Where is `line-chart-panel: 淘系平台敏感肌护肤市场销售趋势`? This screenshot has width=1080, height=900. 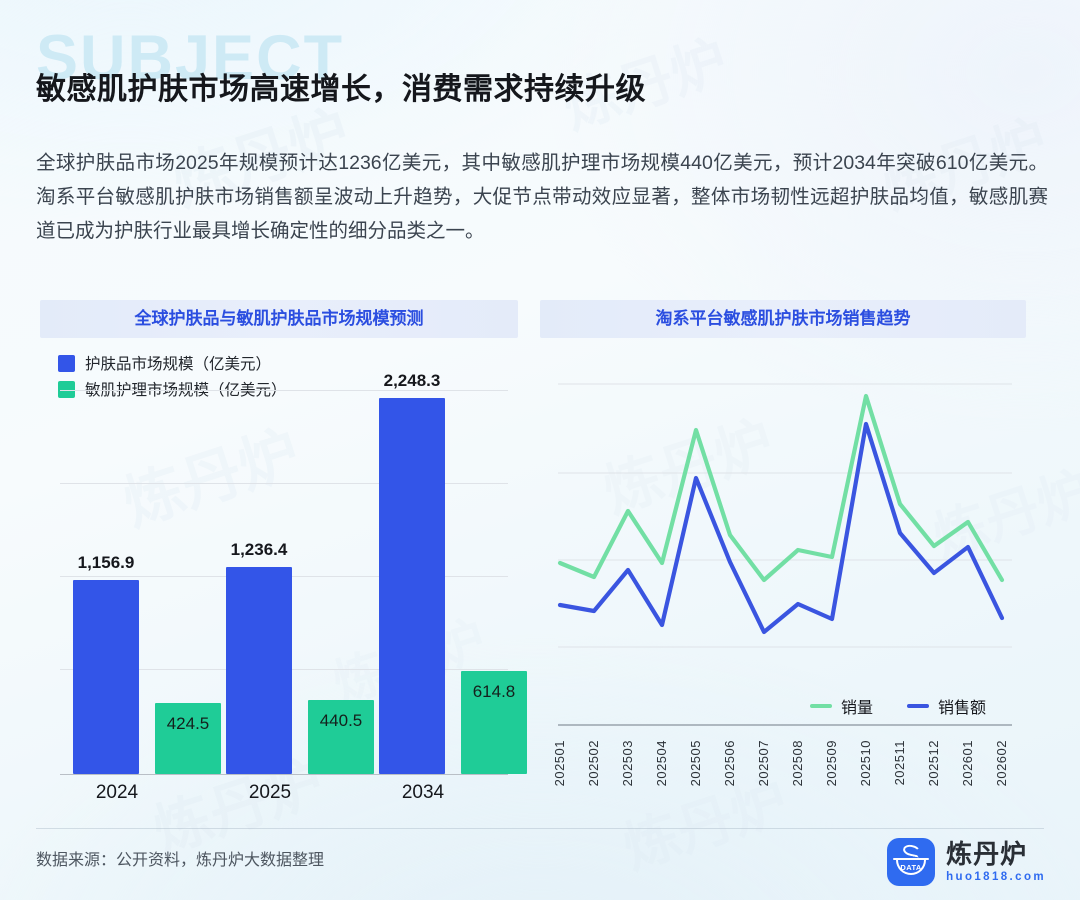
line-chart-panel: 淘系平台敏感肌护肤市场销售趋势 is located at coordinates (783, 319).